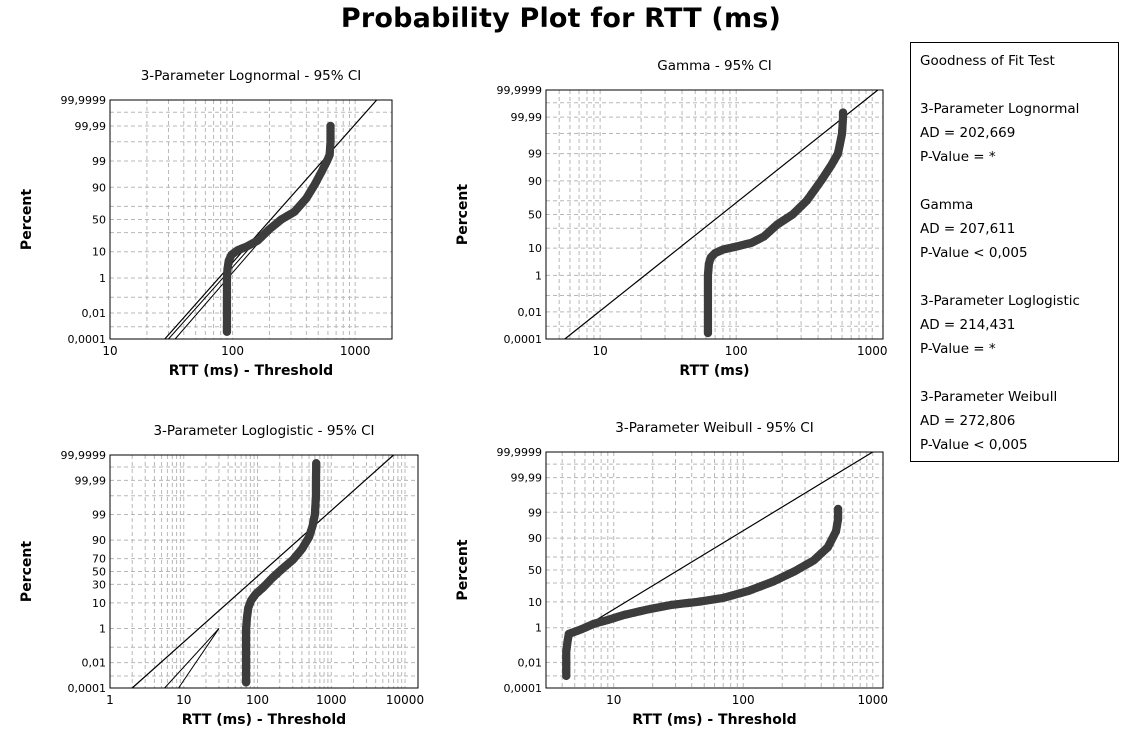 This screenshot has width=1122, height=739. Describe the element at coordinates (251, 76) in the screenshot. I see `panel-title: 3-Parameter Lognormal - 95% CI` at that location.